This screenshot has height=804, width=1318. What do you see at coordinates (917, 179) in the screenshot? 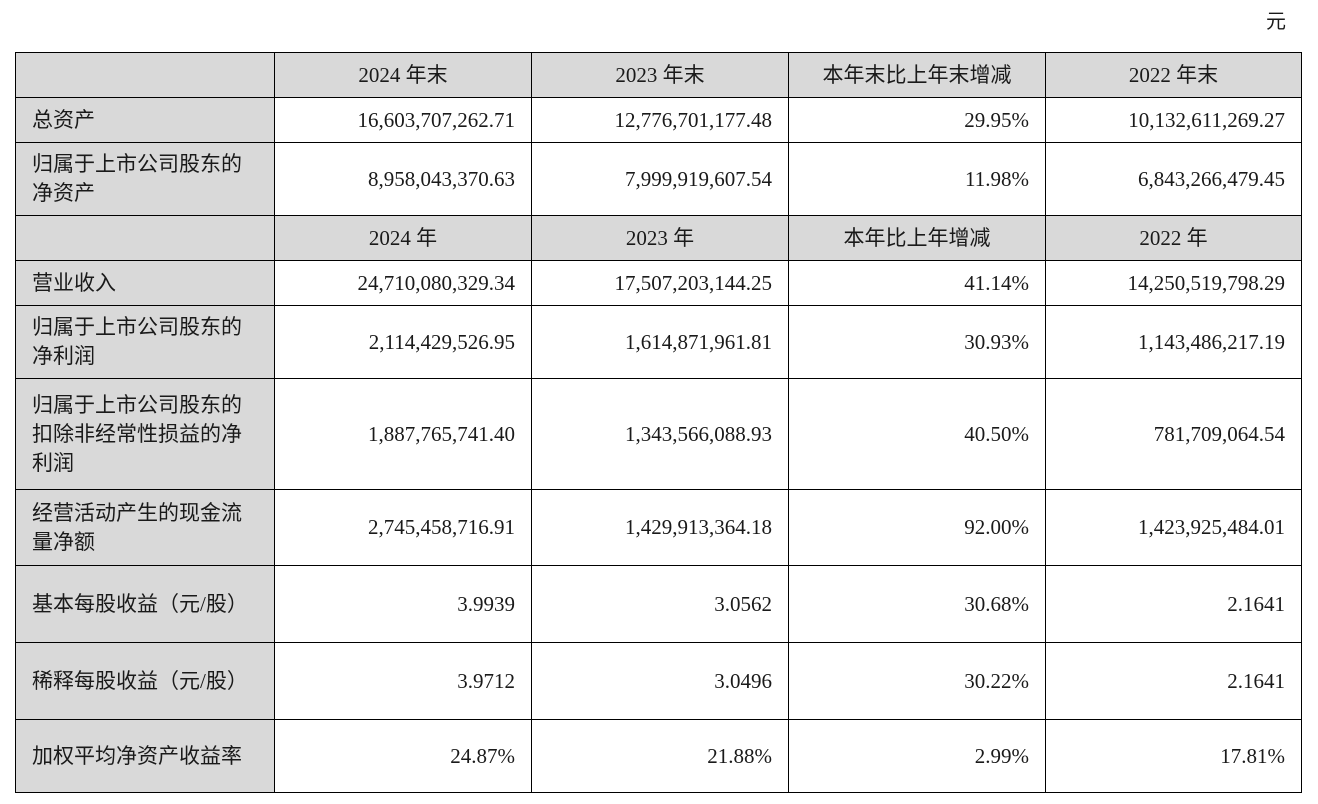
I see `cell-value: 11.98%` at bounding box center [917, 179].